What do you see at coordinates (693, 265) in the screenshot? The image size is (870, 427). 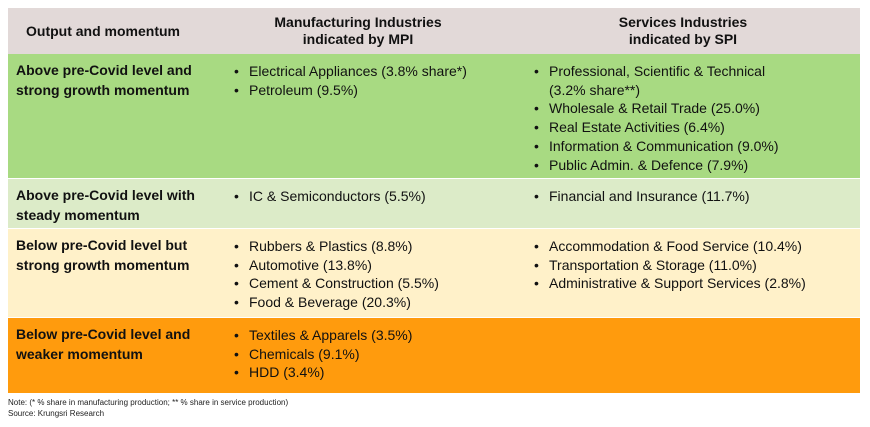 I see `list-item: Transportation & Storage (11.0%)` at bounding box center [693, 265].